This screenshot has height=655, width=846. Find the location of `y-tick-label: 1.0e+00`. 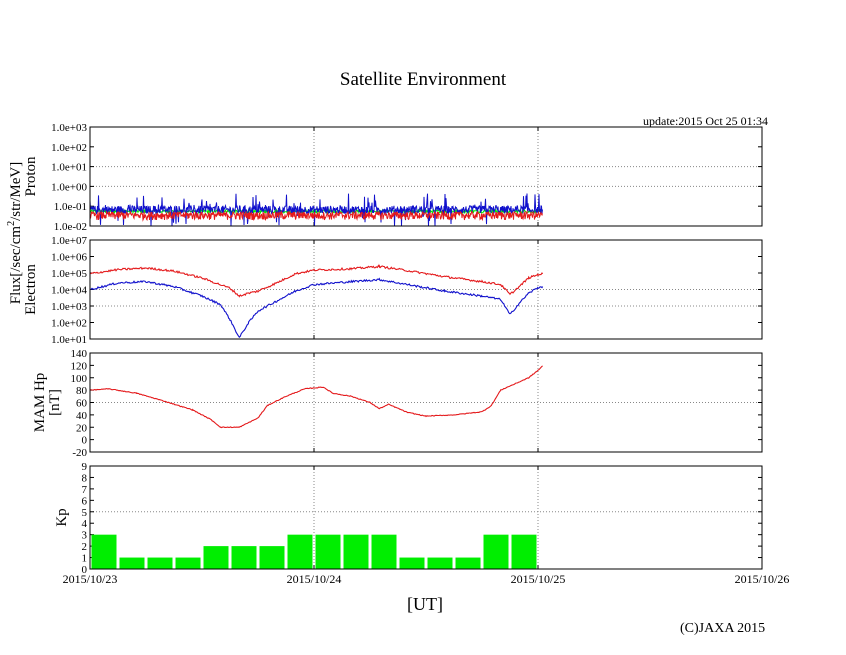

y-tick-label: 1.0e+00 is located at coordinates (69, 187).